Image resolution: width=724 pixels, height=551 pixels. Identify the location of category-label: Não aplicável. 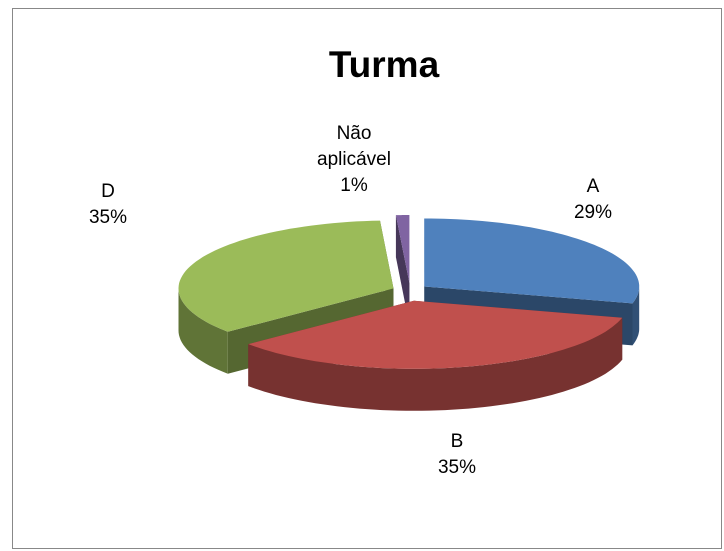
(354, 146).